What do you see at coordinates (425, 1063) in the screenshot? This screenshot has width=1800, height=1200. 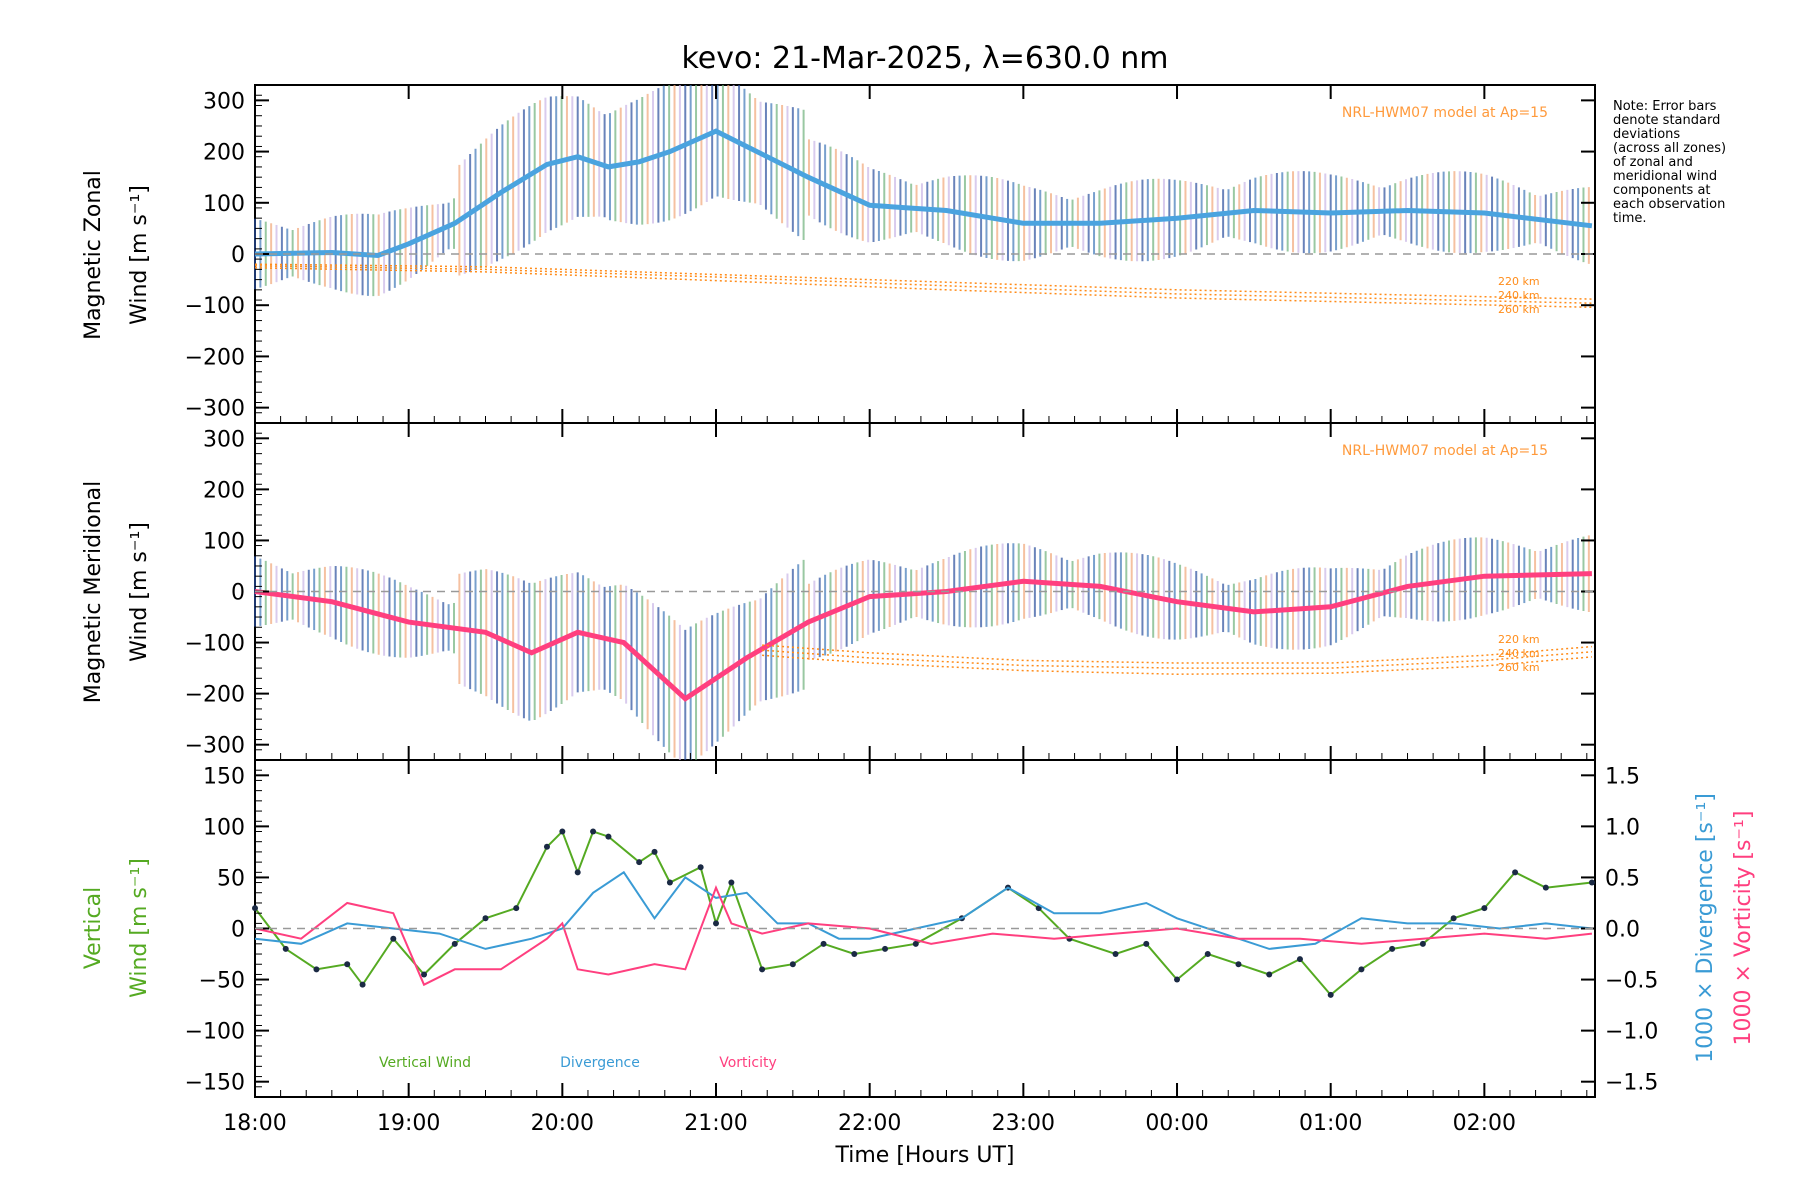 I see `legend-vertical-wind: Vertical Wind` at bounding box center [425, 1063].